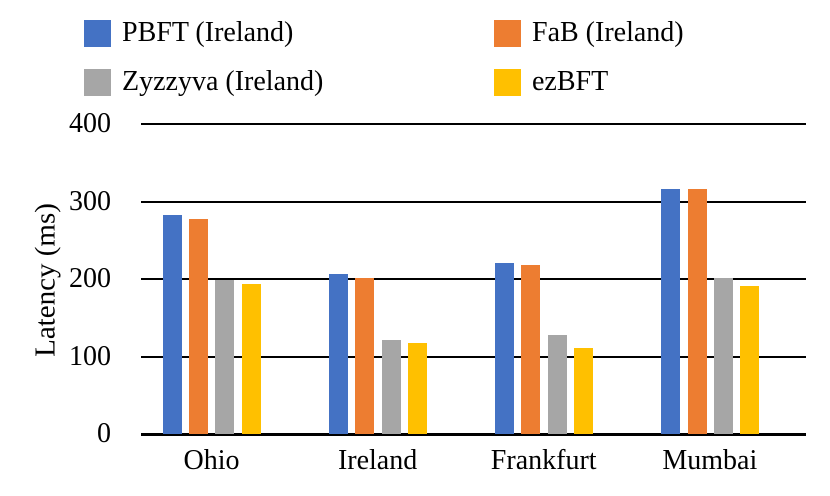 The image size is (830, 496). Describe the element at coordinates (199, 326) in the screenshot. I see `bar-fab-ohio` at that location.